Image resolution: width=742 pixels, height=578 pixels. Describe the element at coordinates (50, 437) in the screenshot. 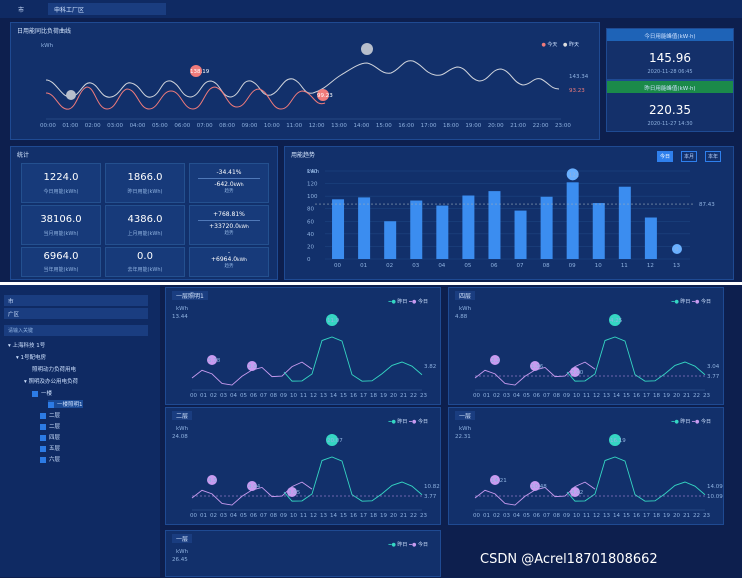

I see `tree-floor4: 四层` at that location.